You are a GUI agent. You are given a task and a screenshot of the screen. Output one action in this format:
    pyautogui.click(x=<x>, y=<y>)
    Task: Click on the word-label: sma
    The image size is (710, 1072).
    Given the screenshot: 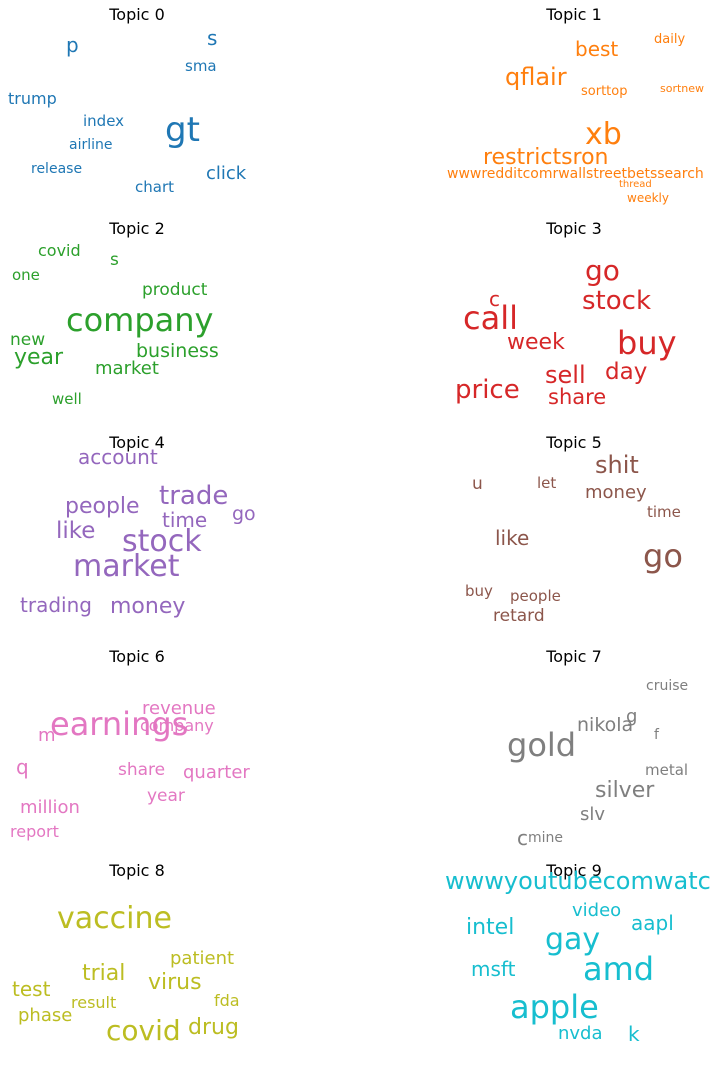 What is the action you would take?
    pyautogui.click(x=201, y=66)
    